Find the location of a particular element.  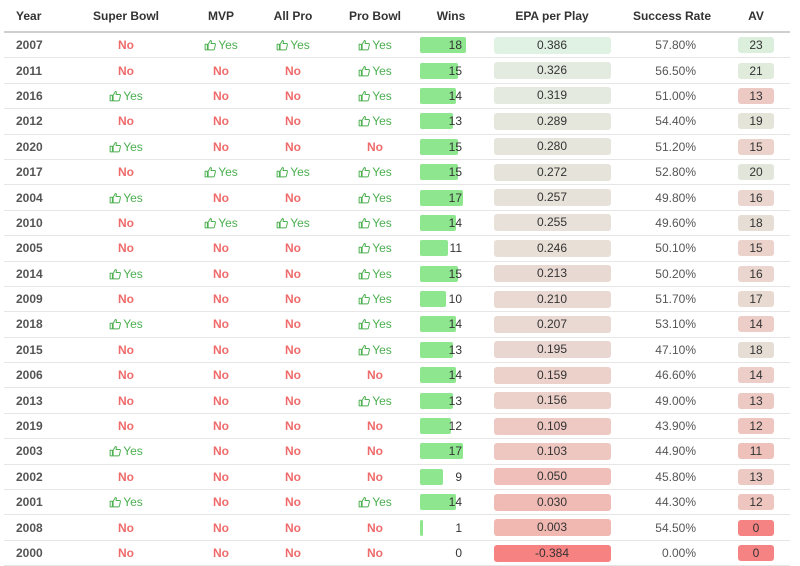

av-value: 15 is located at coordinates (756, 248).